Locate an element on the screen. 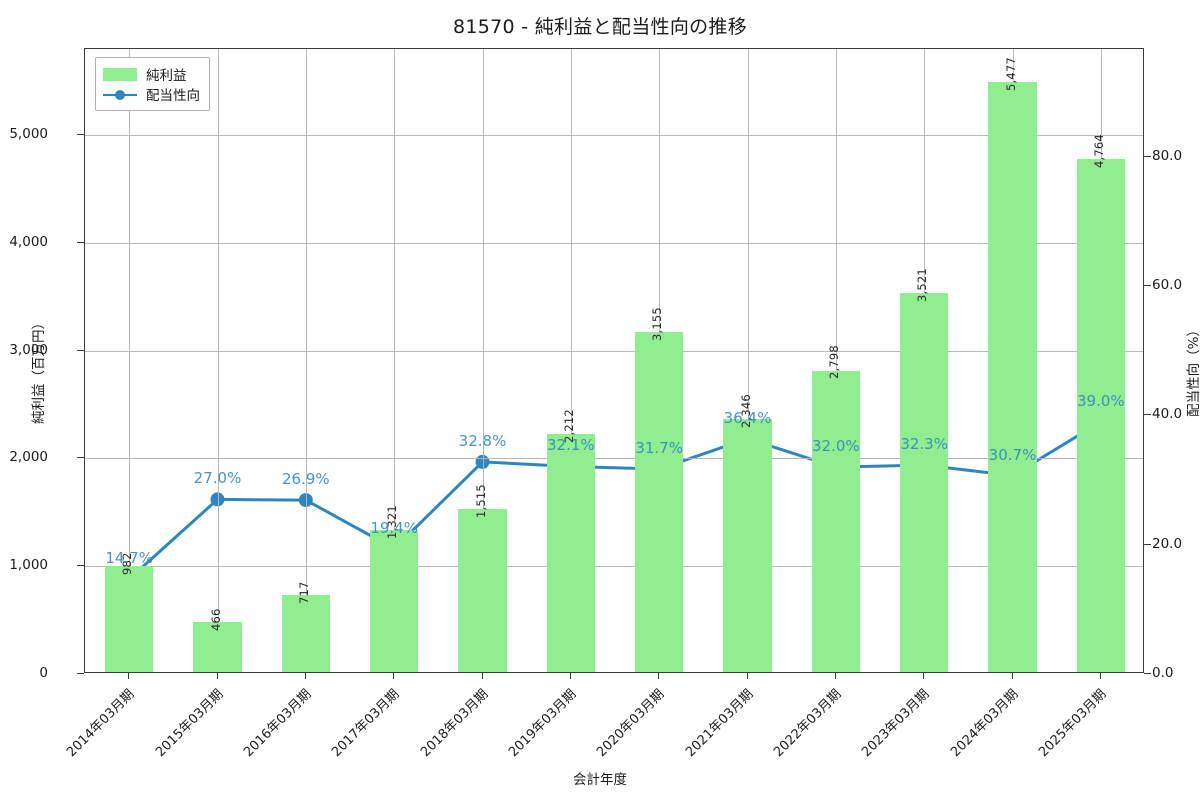 The width and height of the screenshot is (1200, 800). bar-value-label: 2,798 is located at coordinates (833, 362).